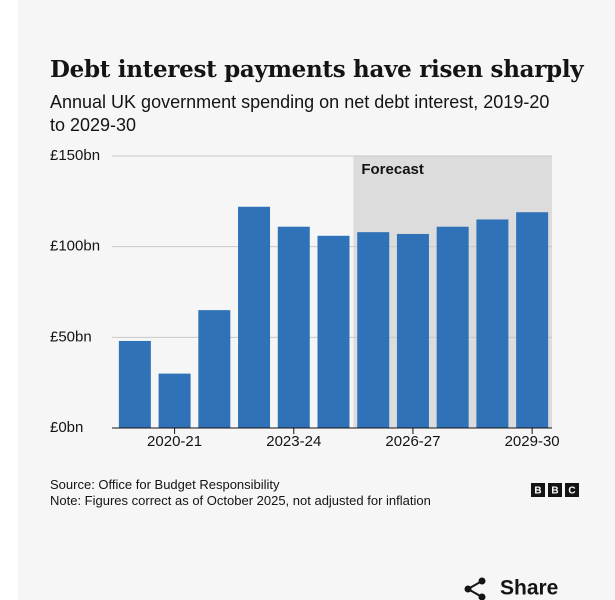 The height and width of the screenshot is (600, 615). What do you see at coordinates (412, 441) in the screenshot?
I see `x-tick-label: 2026-27` at bounding box center [412, 441].